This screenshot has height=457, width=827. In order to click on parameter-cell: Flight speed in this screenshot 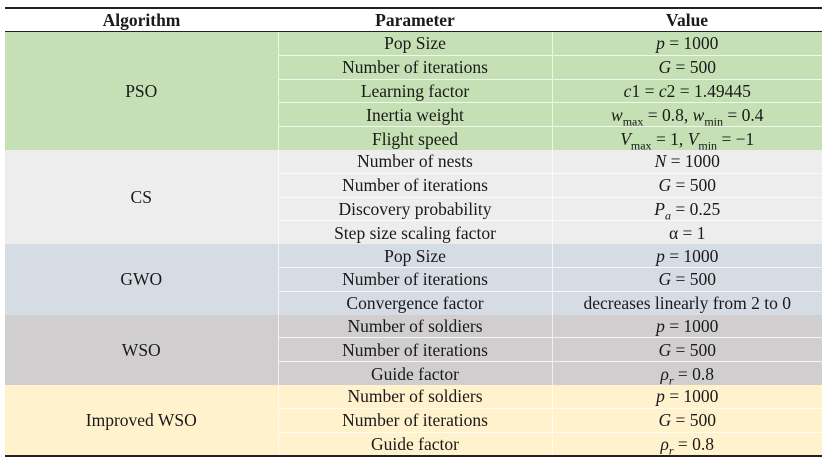, I will do `click(415, 138)`.